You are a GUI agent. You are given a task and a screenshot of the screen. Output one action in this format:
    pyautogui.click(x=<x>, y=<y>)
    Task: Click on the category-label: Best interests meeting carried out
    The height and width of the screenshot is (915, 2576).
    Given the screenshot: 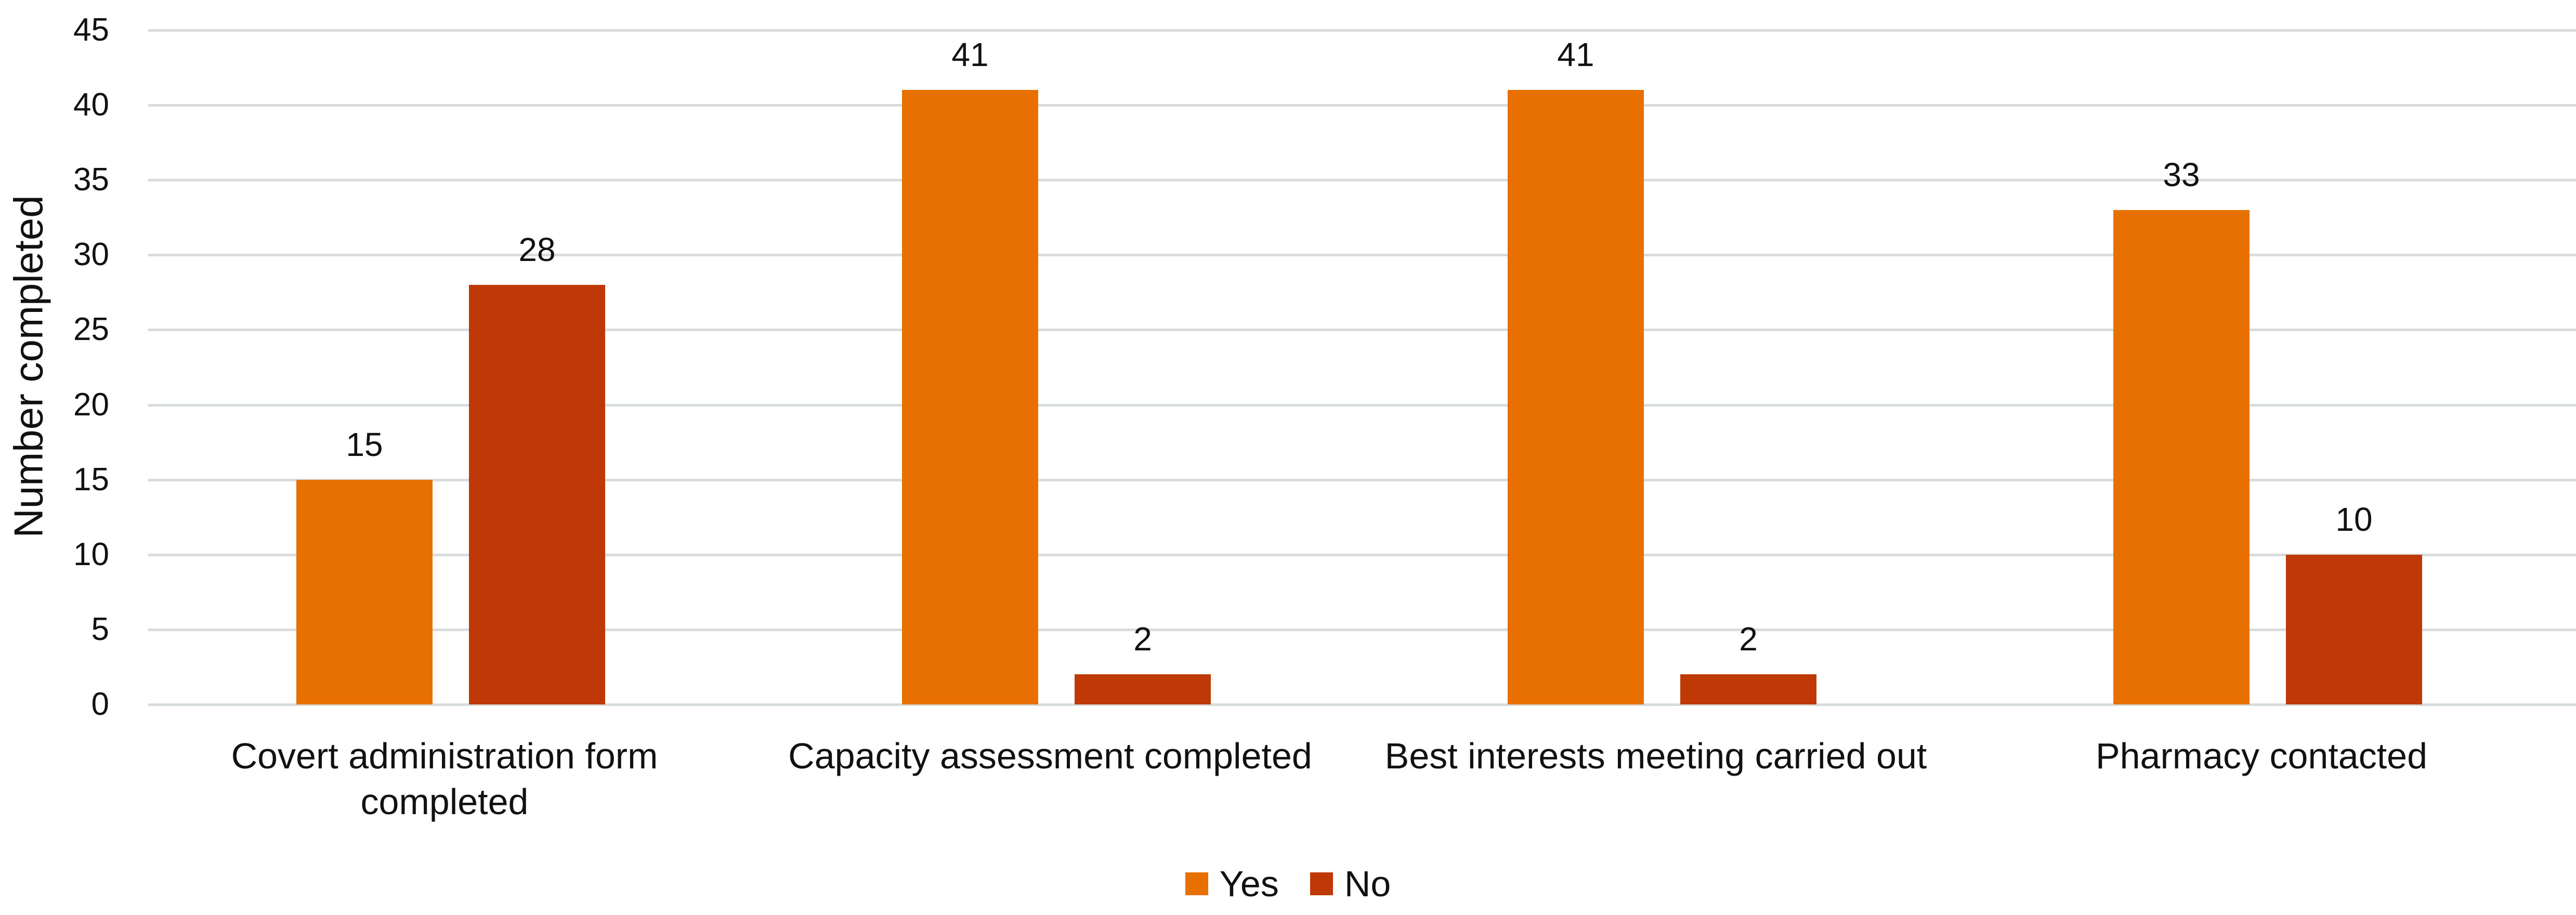 What is the action you would take?
    pyautogui.click(x=1656, y=756)
    